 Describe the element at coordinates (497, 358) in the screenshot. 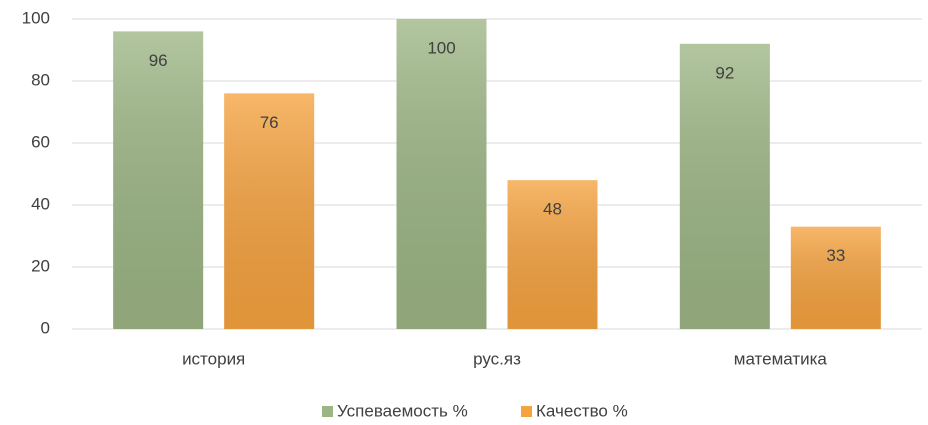

I see `x-tick-label: рус.яз` at that location.